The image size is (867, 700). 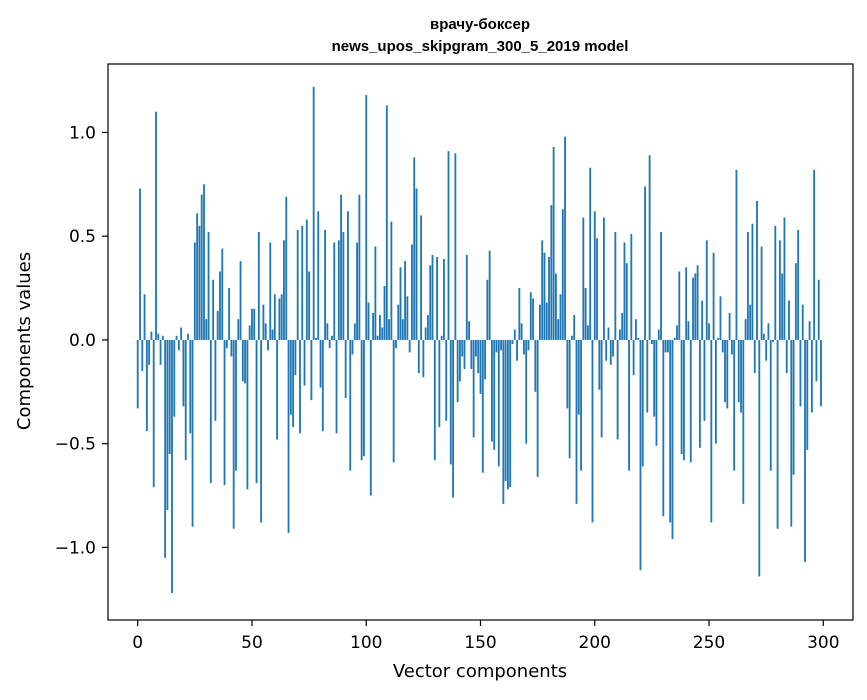 What do you see at coordinates (82, 133) in the screenshot?
I see `y-tick-label: 1.0` at bounding box center [82, 133].